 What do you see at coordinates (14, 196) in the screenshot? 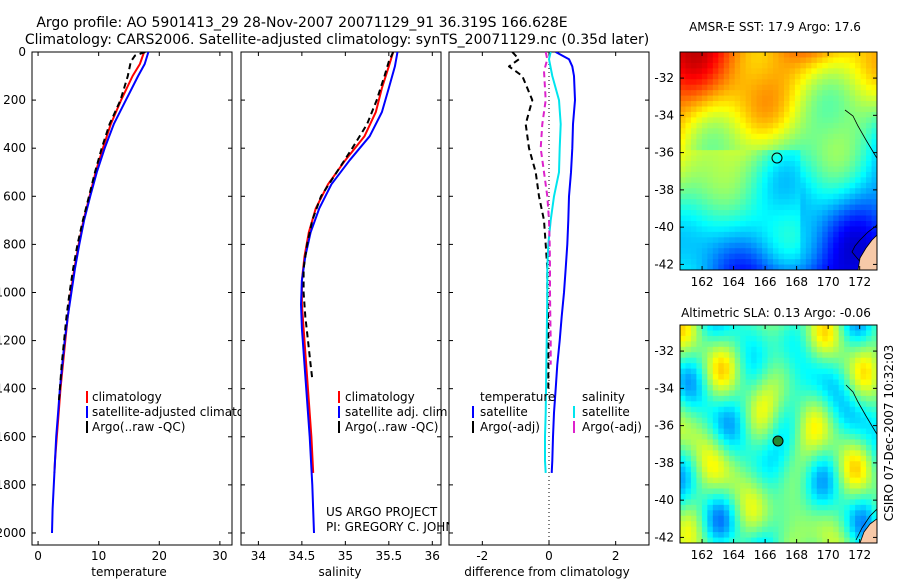
I see `y-tick-label: 600` at bounding box center [14, 196].